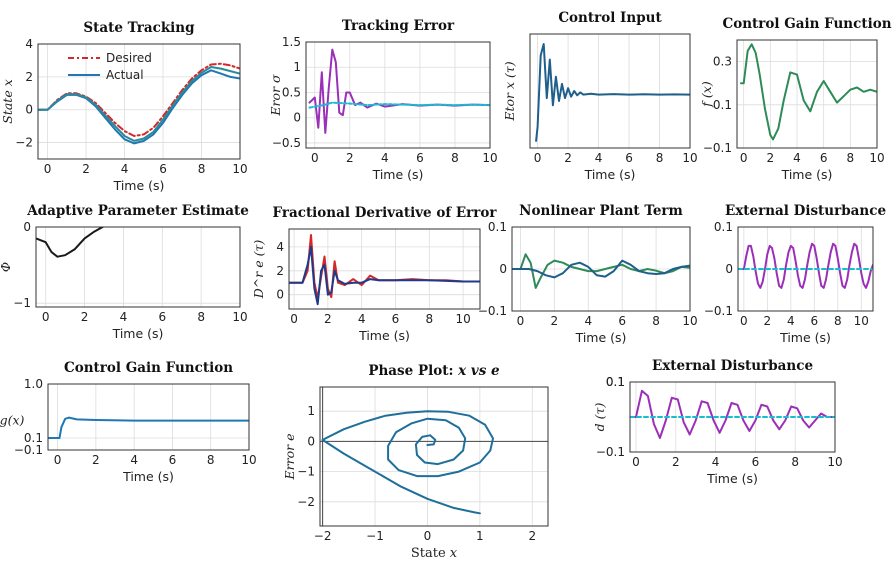 The image size is (896, 580). I want to click on series-line-f, so click(808, 92).